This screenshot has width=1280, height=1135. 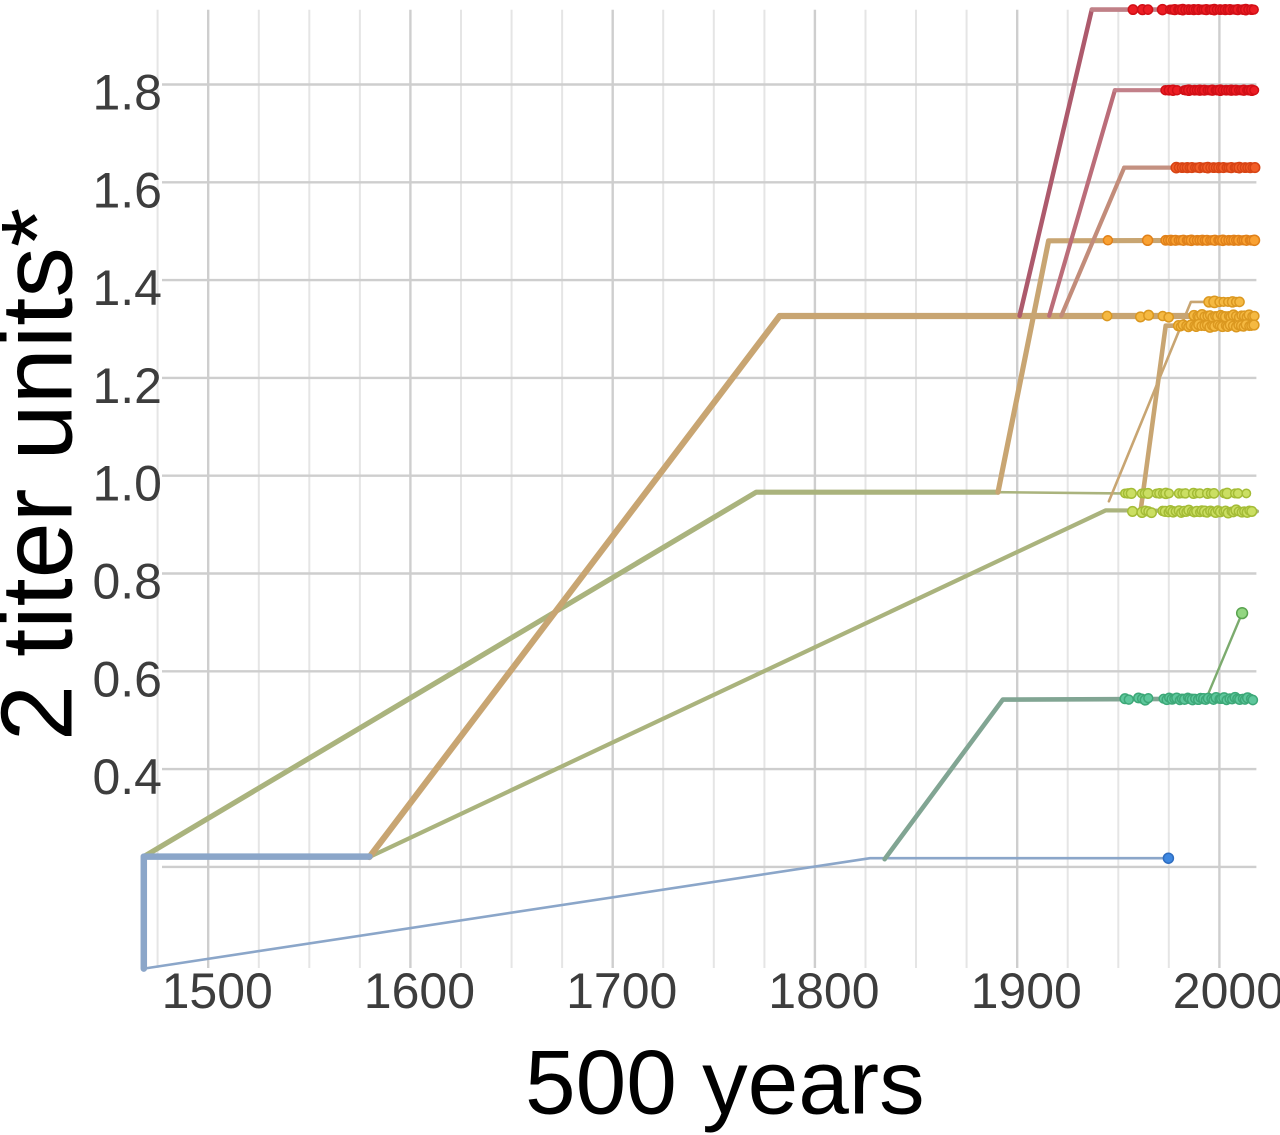 What do you see at coordinates (127, 386) in the screenshot?
I see `svg-text: 1.2` at bounding box center [127, 386].